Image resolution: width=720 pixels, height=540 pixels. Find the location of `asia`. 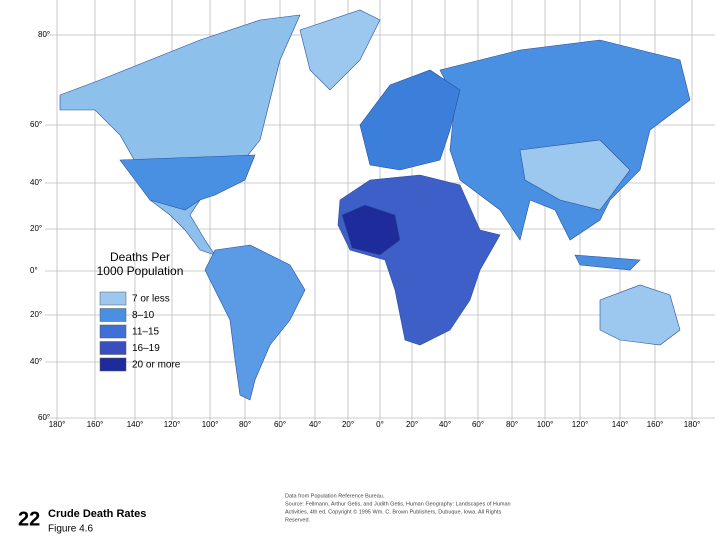

asia is located at coordinates (565, 140).